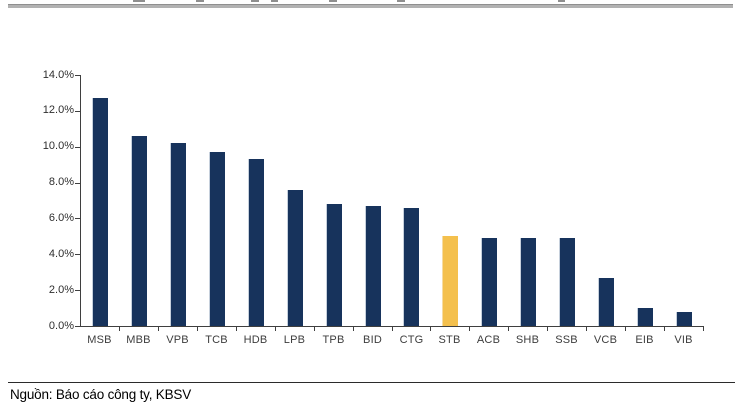 This screenshot has height=409, width=740. I want to click on x-axis-line, so click(392, 326).